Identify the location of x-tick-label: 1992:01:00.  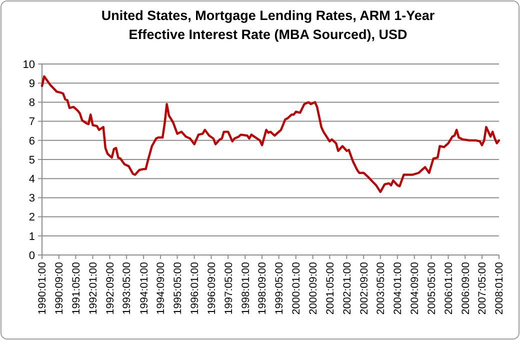
(93, 288).